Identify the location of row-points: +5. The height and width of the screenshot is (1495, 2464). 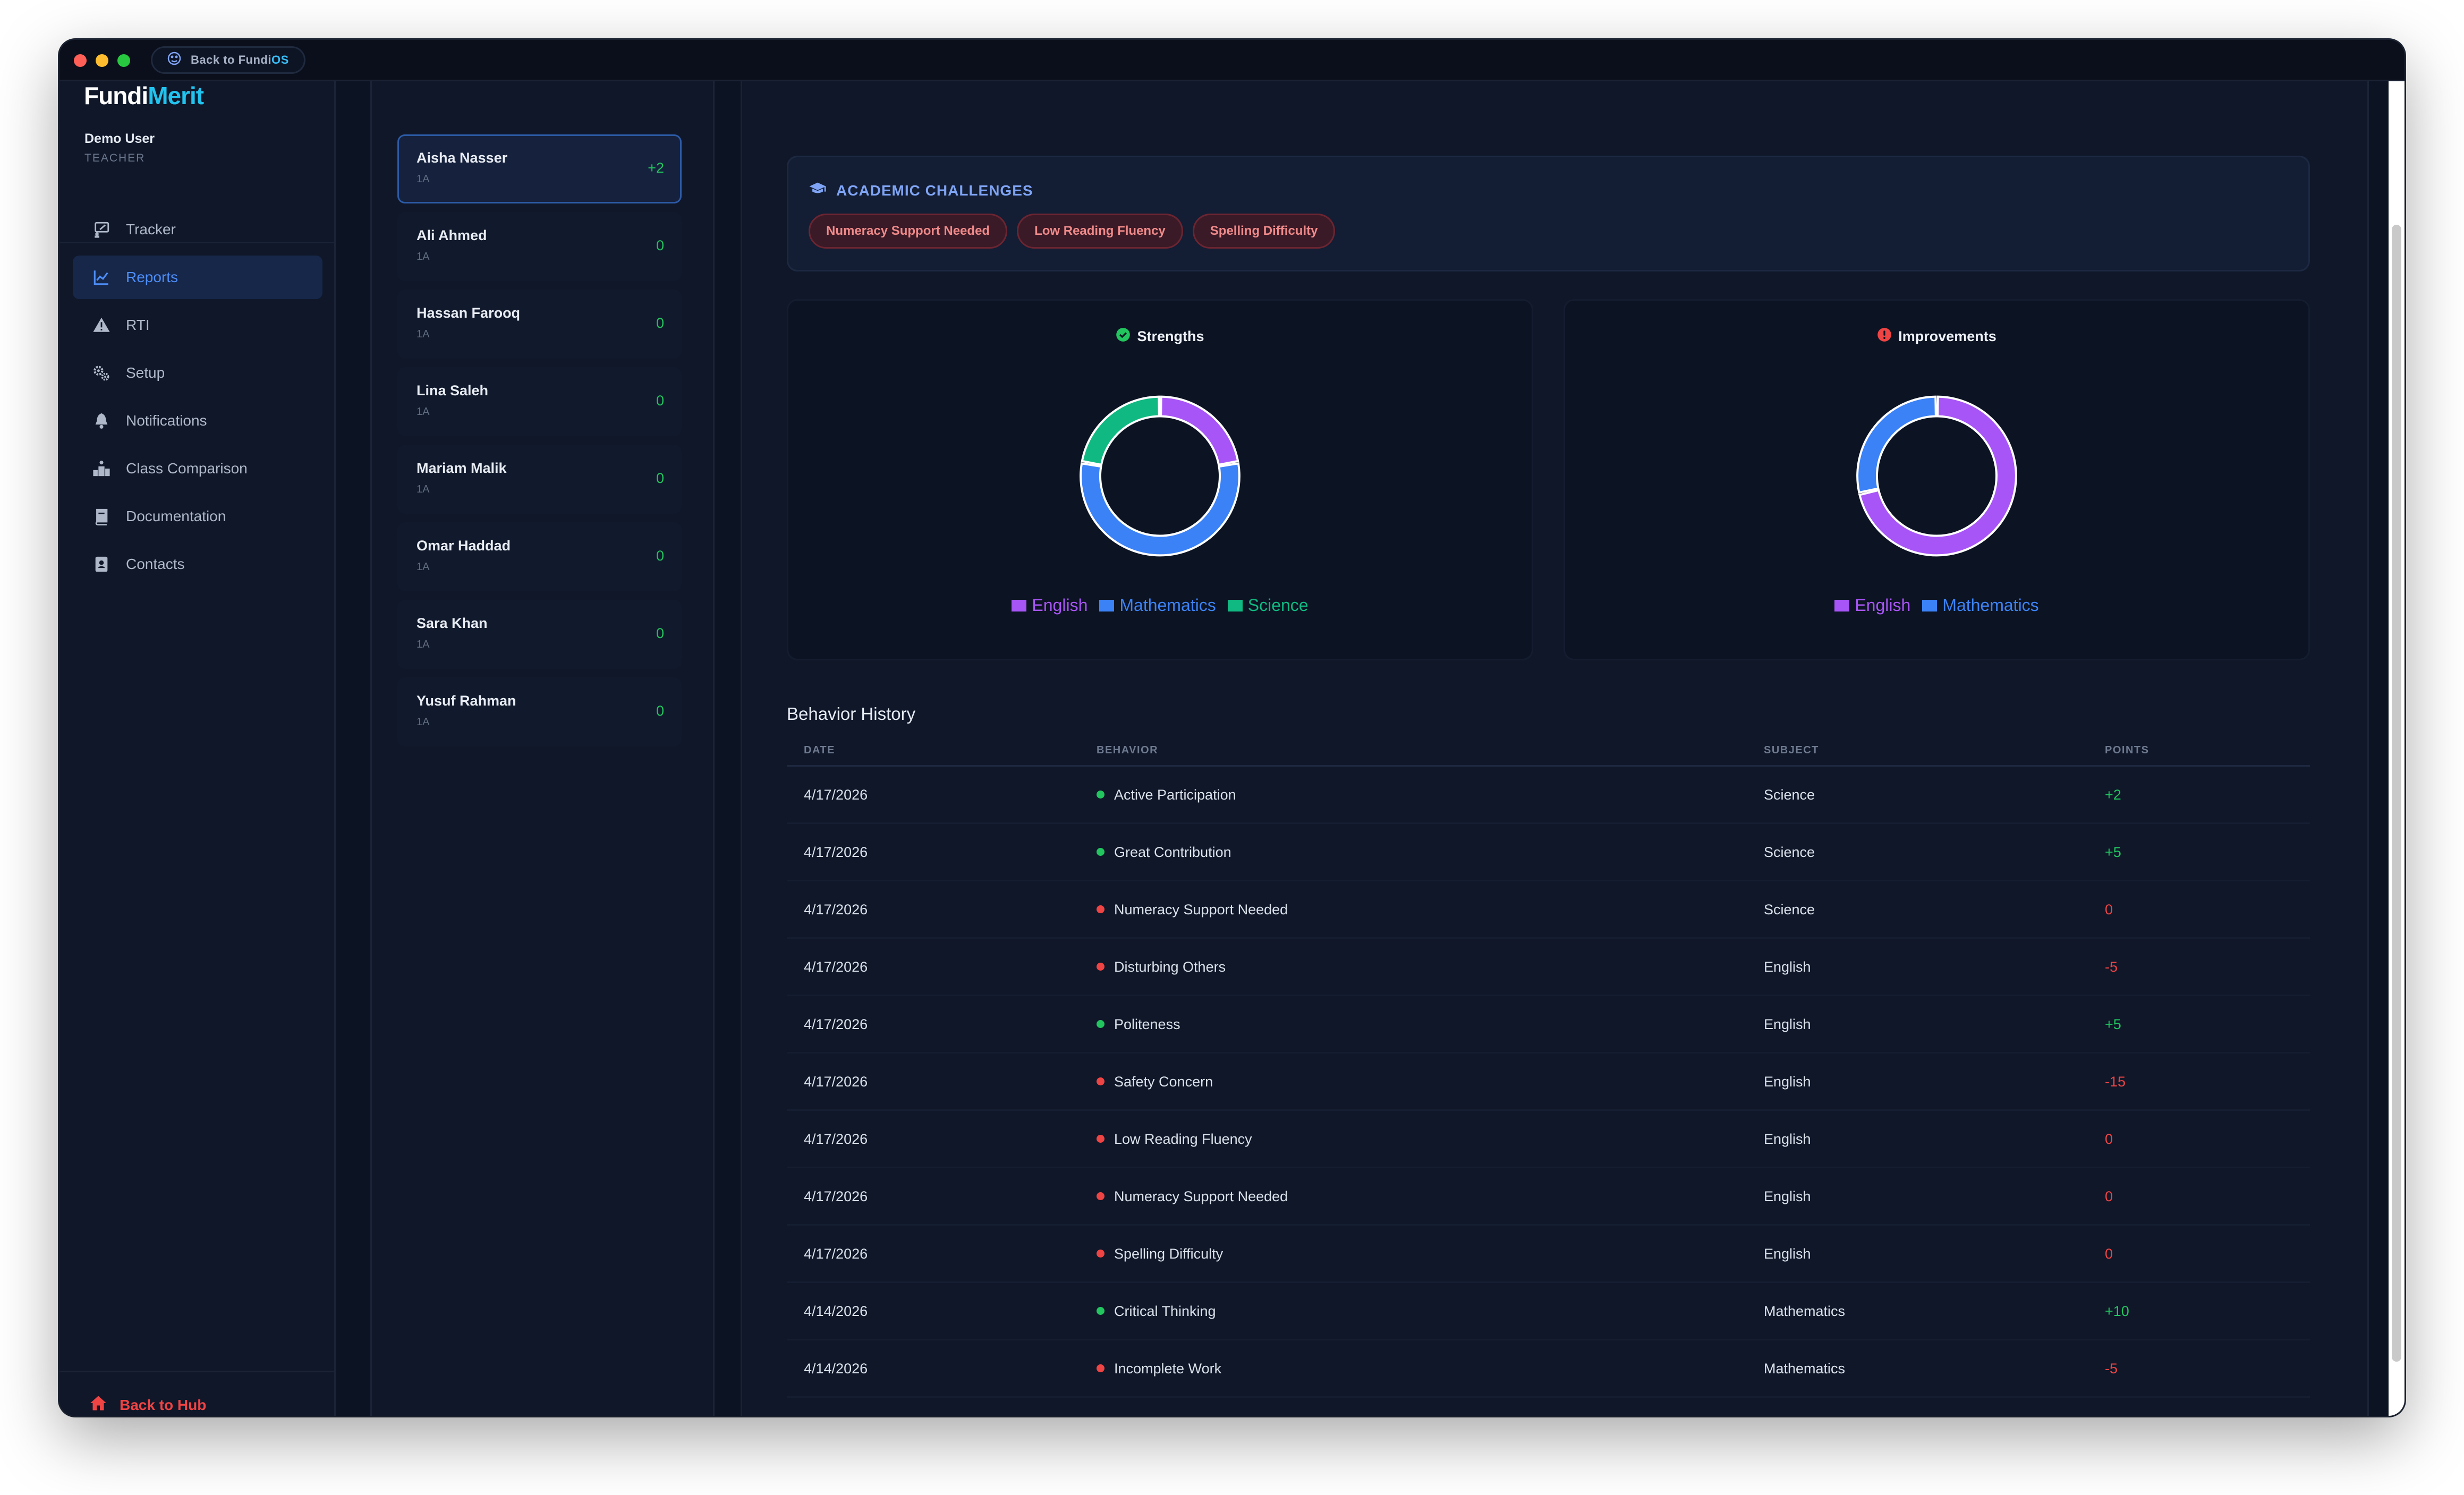
(2113, 852).